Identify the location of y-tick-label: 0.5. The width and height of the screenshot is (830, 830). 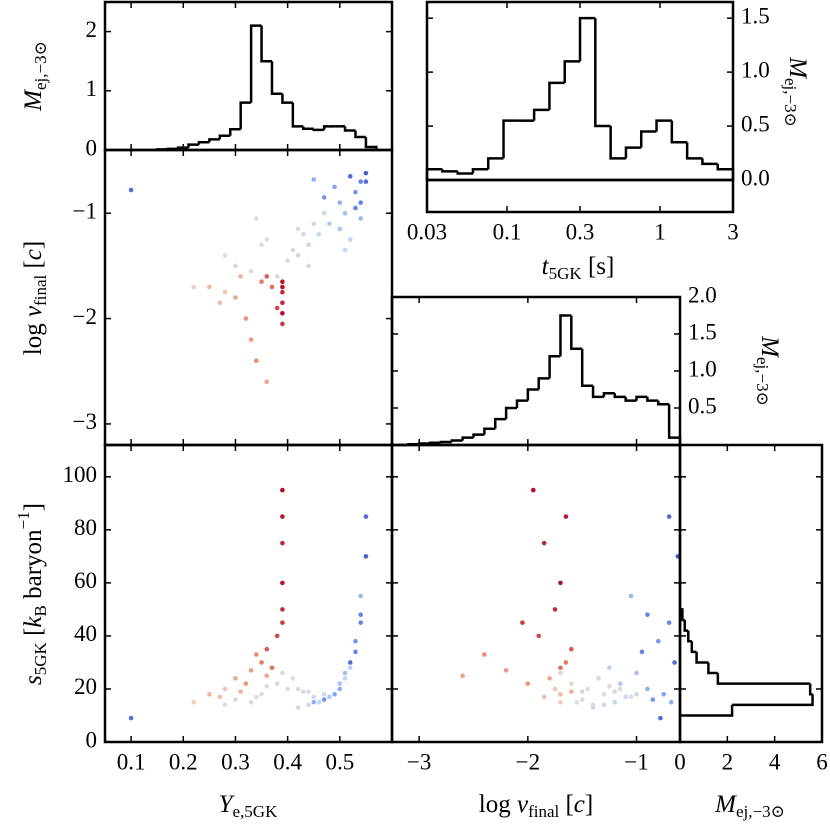
(755, 123).